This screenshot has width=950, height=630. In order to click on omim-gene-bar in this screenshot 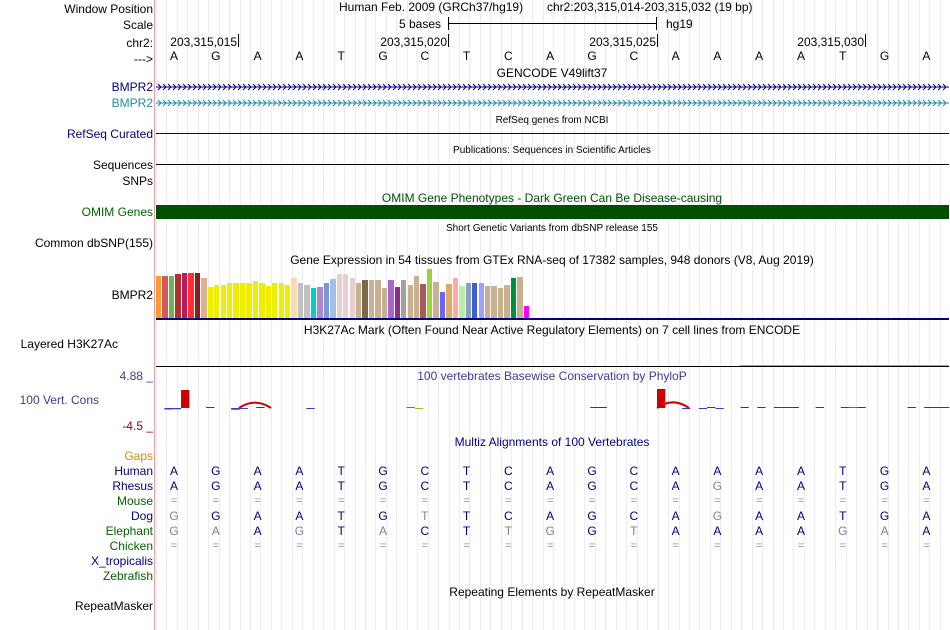, I will do `click(552, 212)`.